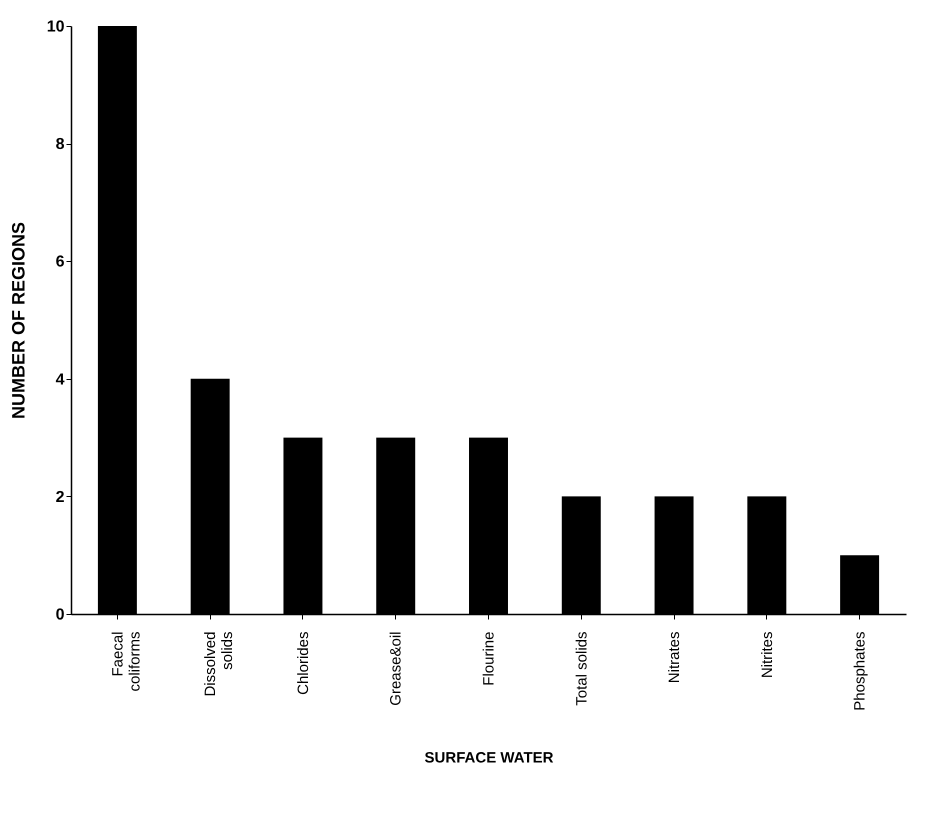  I want to click on x-tick-label: Chlorides, so click(303, 663).